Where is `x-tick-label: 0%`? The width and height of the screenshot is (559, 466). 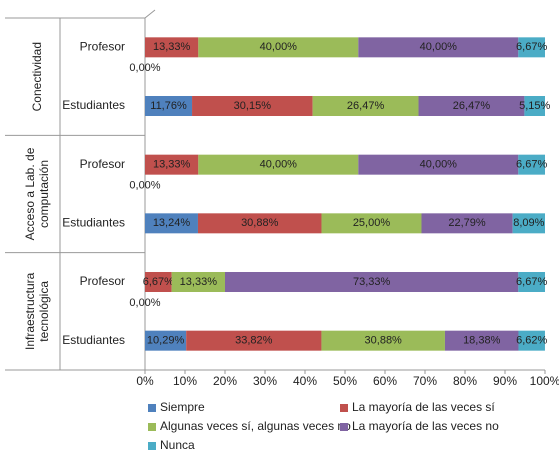
x-tick-label: 0% is located at coordinates (145, 381).